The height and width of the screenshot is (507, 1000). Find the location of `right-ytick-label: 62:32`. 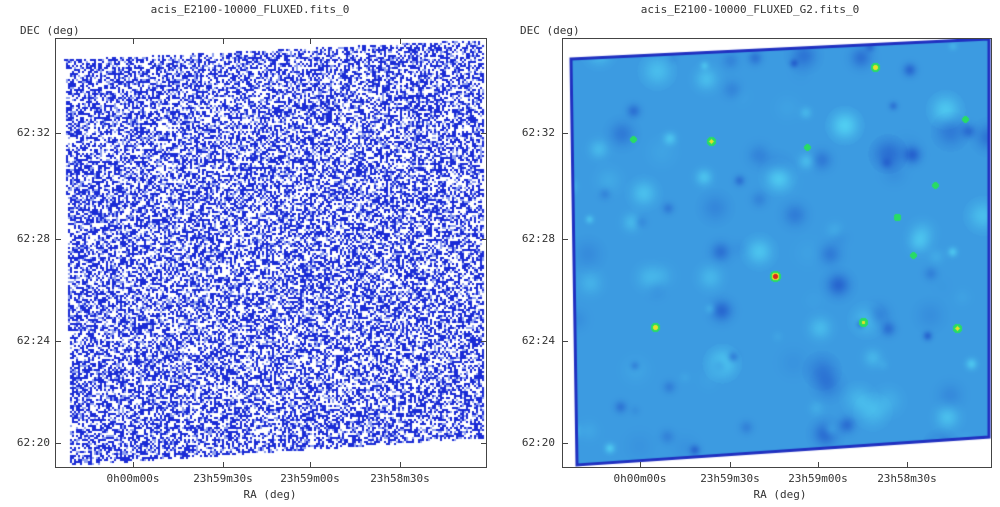

right-ytick-label: 62:32 is located at coordinates (538, 132).